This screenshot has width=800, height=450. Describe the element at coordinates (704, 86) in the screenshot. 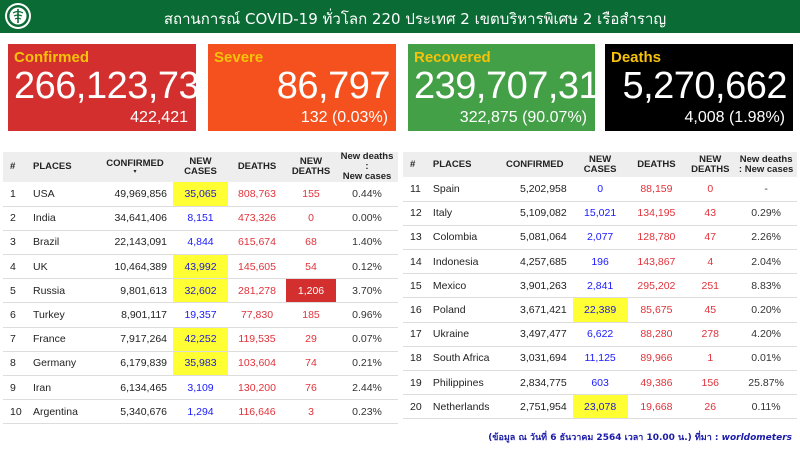

I see `deaths-total: 5,270,662` at that location.